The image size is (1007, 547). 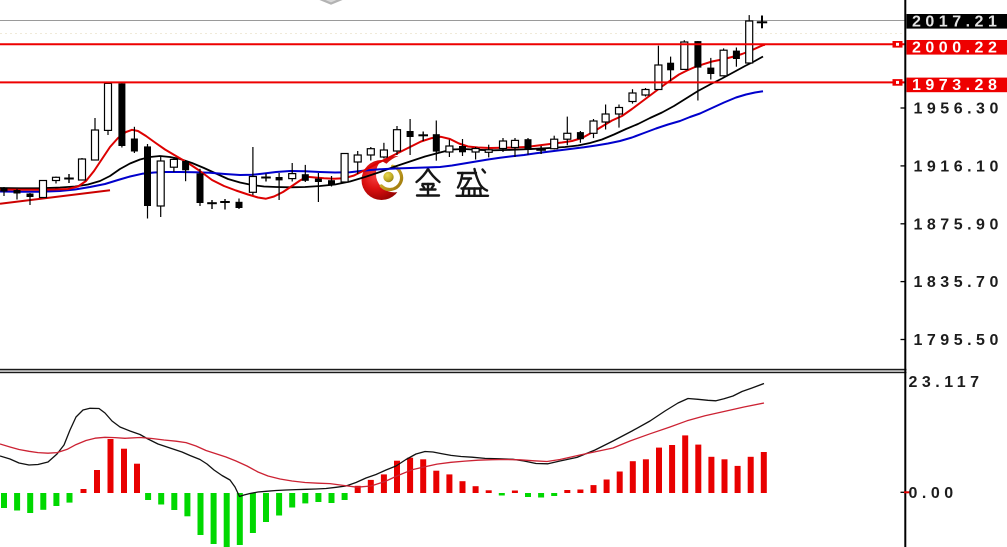 What do you see at coordinates (933, 493) in the screenshot?
I see `svg-text: 0.00` at bounding box center [933, 493].